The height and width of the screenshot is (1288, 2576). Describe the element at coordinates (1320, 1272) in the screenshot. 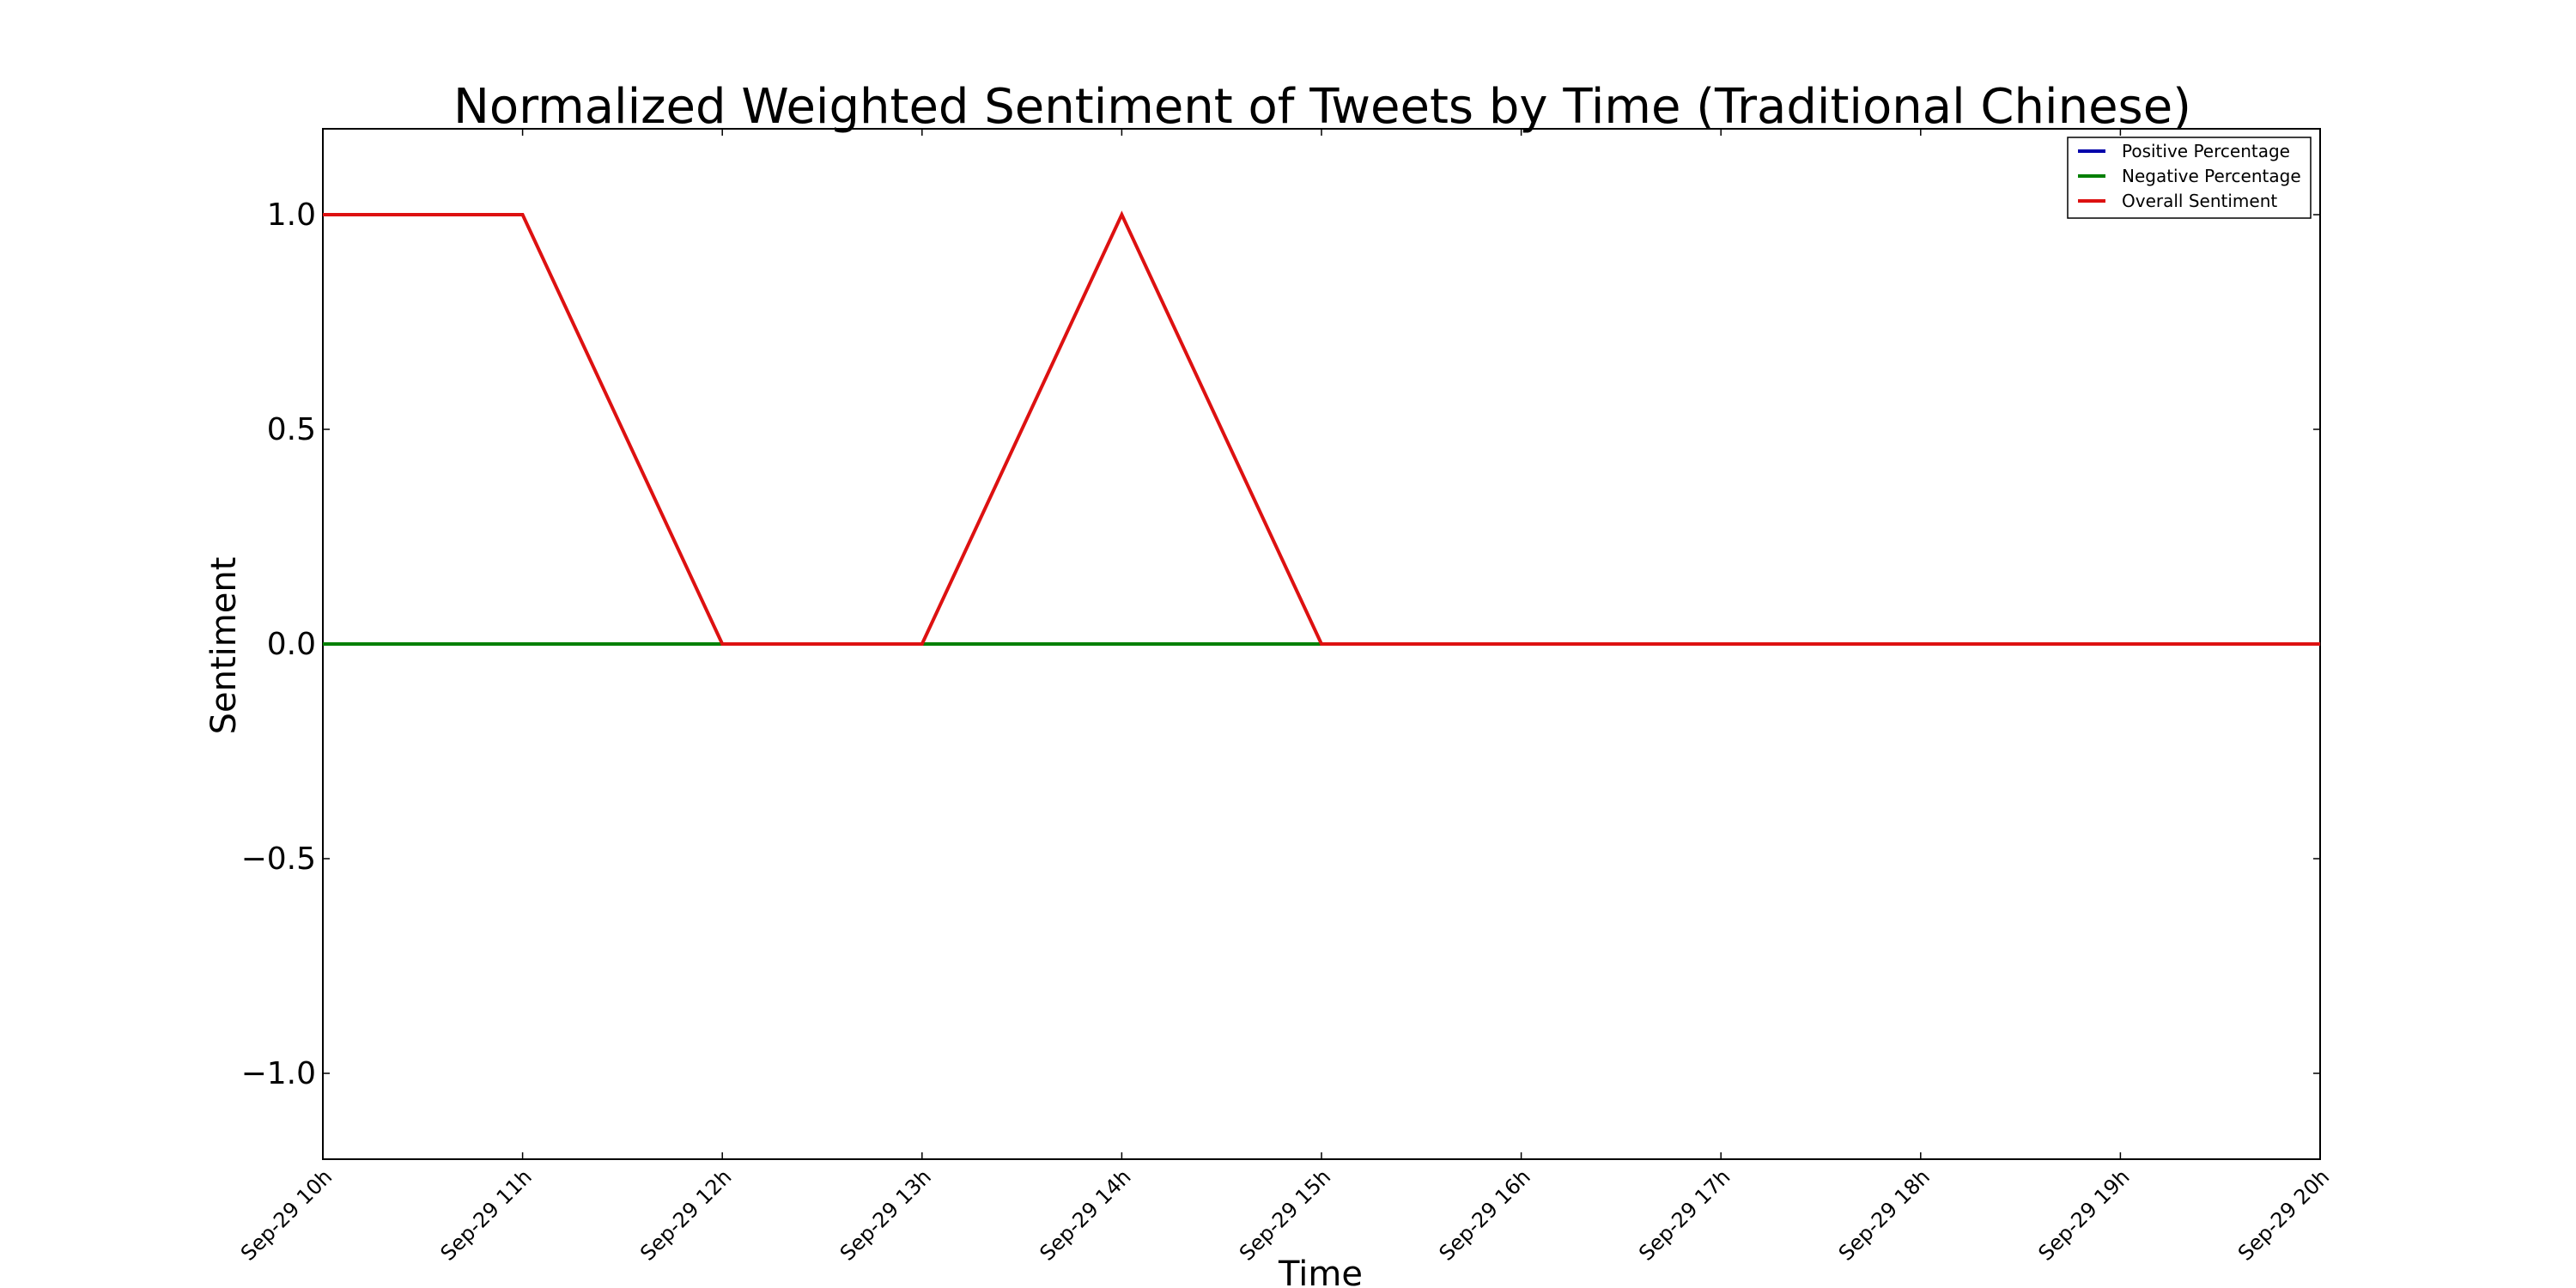

I see `x-axis-label: Time` at that location.